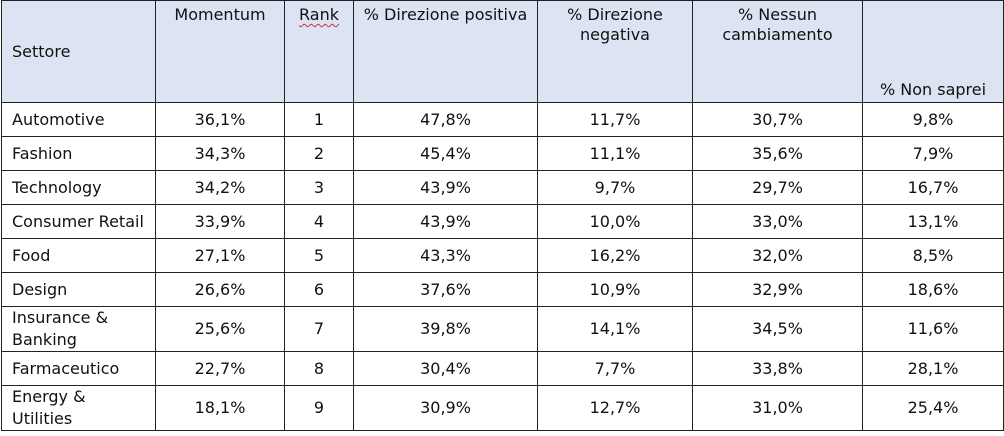  What do you see at coordinates (615, 153) in the screenshot?
I see `cell-negativa: 11,1%` at bounding box center [615, 153].